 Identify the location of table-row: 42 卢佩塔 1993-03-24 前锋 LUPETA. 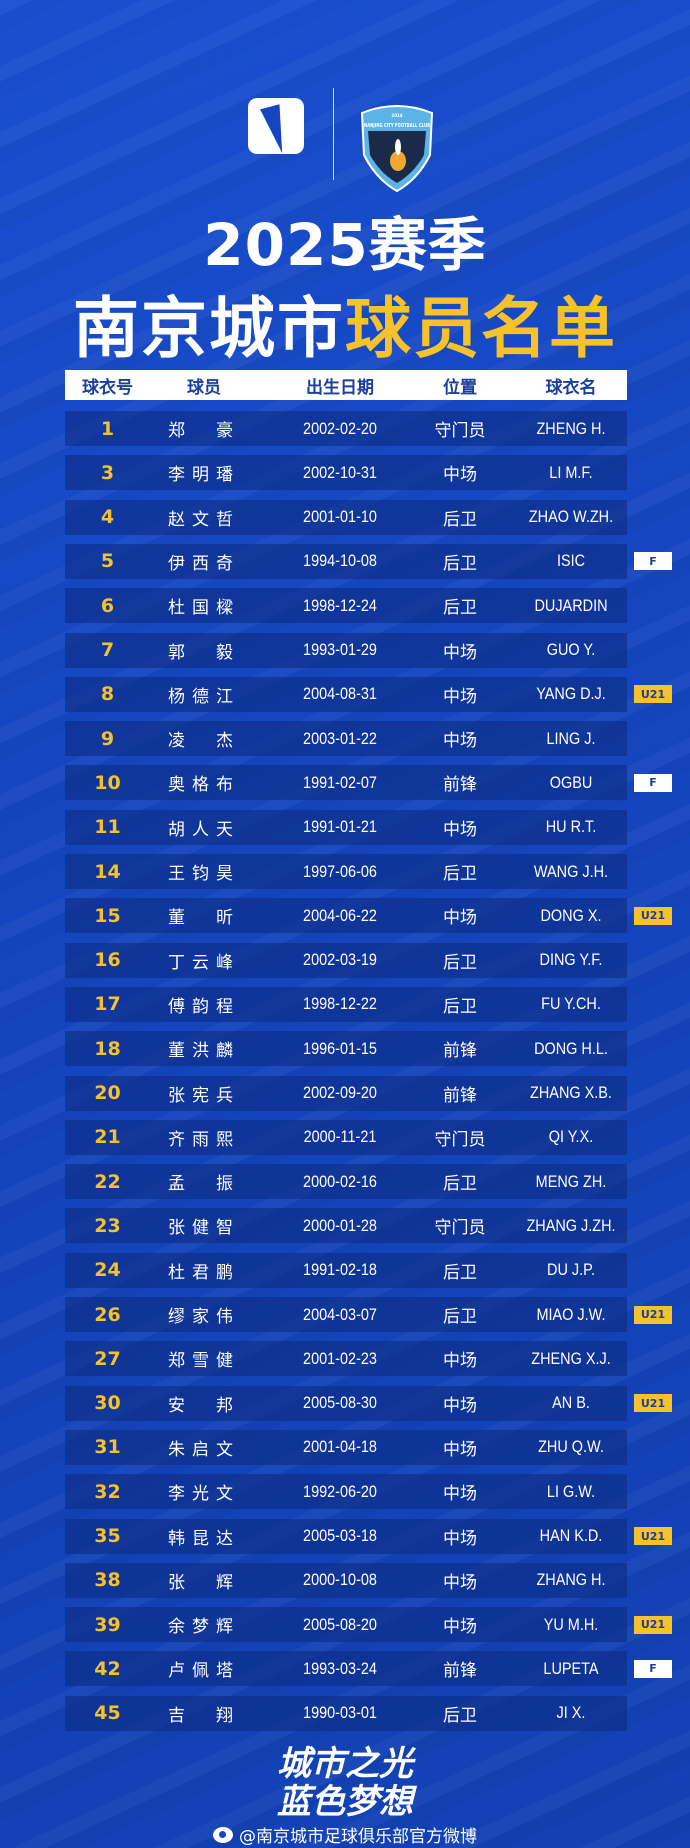
(346, 1669).